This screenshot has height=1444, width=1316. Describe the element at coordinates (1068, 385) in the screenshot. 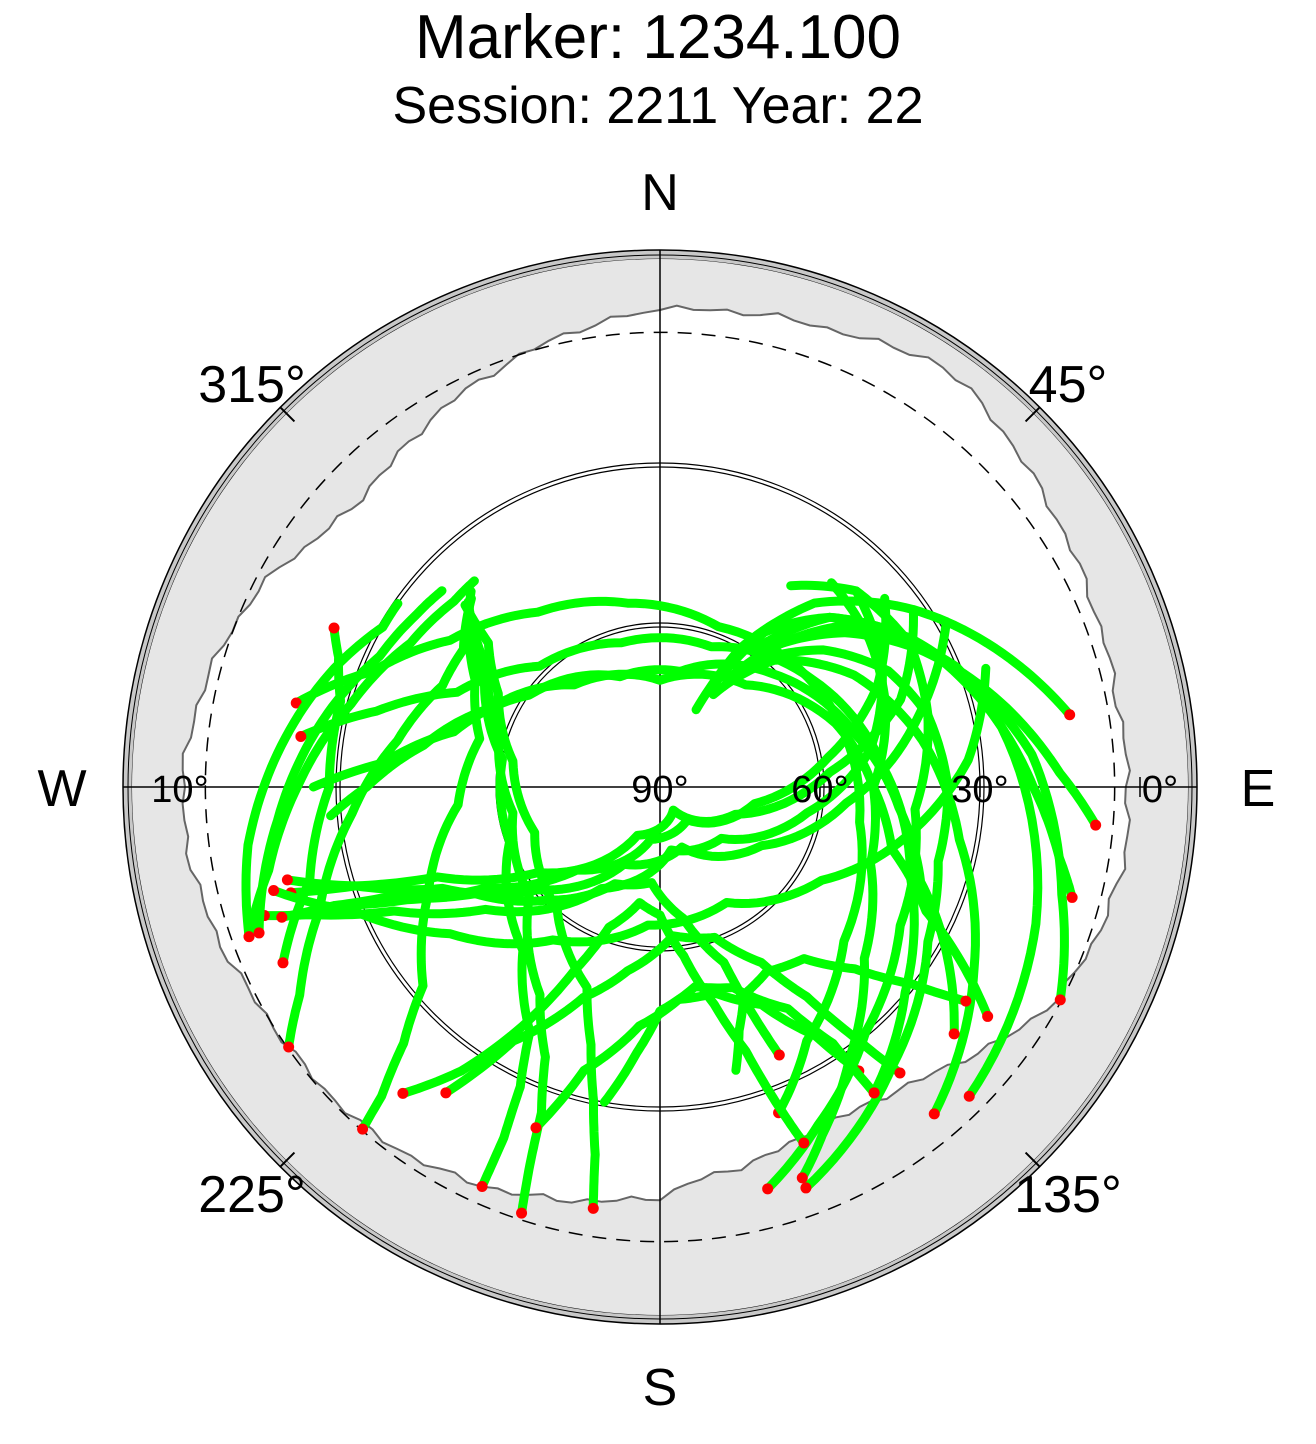

I see `azimuth-tick-label: 45°` at that location.